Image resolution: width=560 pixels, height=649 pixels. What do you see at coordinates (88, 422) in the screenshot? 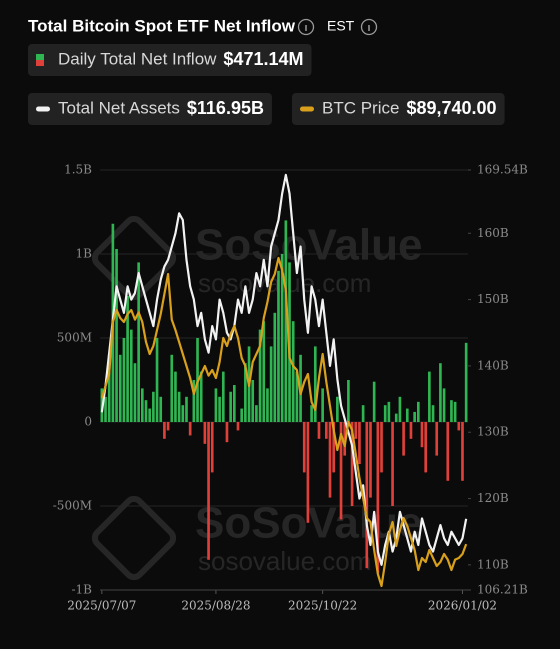
I see `y-tick-label: 0` at bounding box center [88, 422].